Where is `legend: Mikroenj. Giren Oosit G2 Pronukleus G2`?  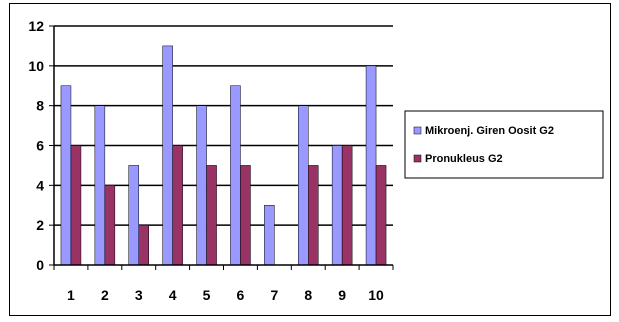
legend: Mikroenj. Giren Oosit G2 Pronukleus G2 is located at coordinates (504, 144).